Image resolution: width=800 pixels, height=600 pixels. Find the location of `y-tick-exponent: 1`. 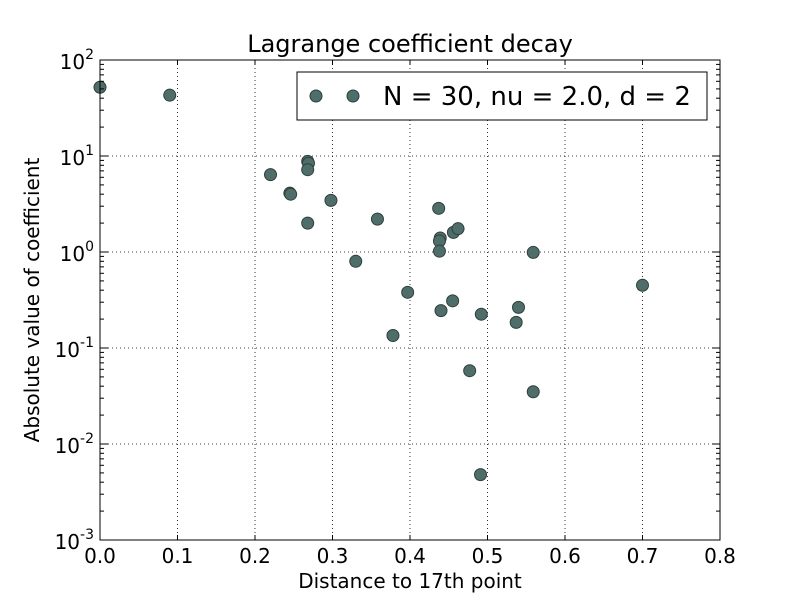

y-tick-exponent: 1 is located at coordinates (89, 151).